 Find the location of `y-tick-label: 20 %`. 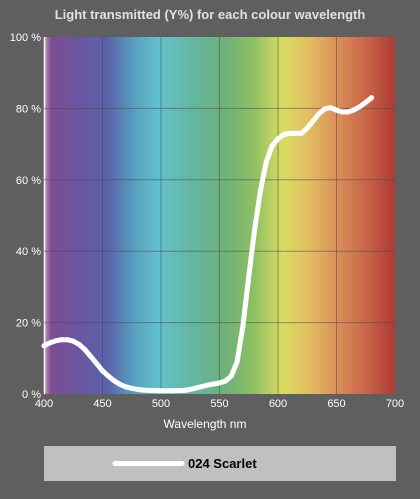

y-tick-label: 20 % is located at coordinates (28, 324).